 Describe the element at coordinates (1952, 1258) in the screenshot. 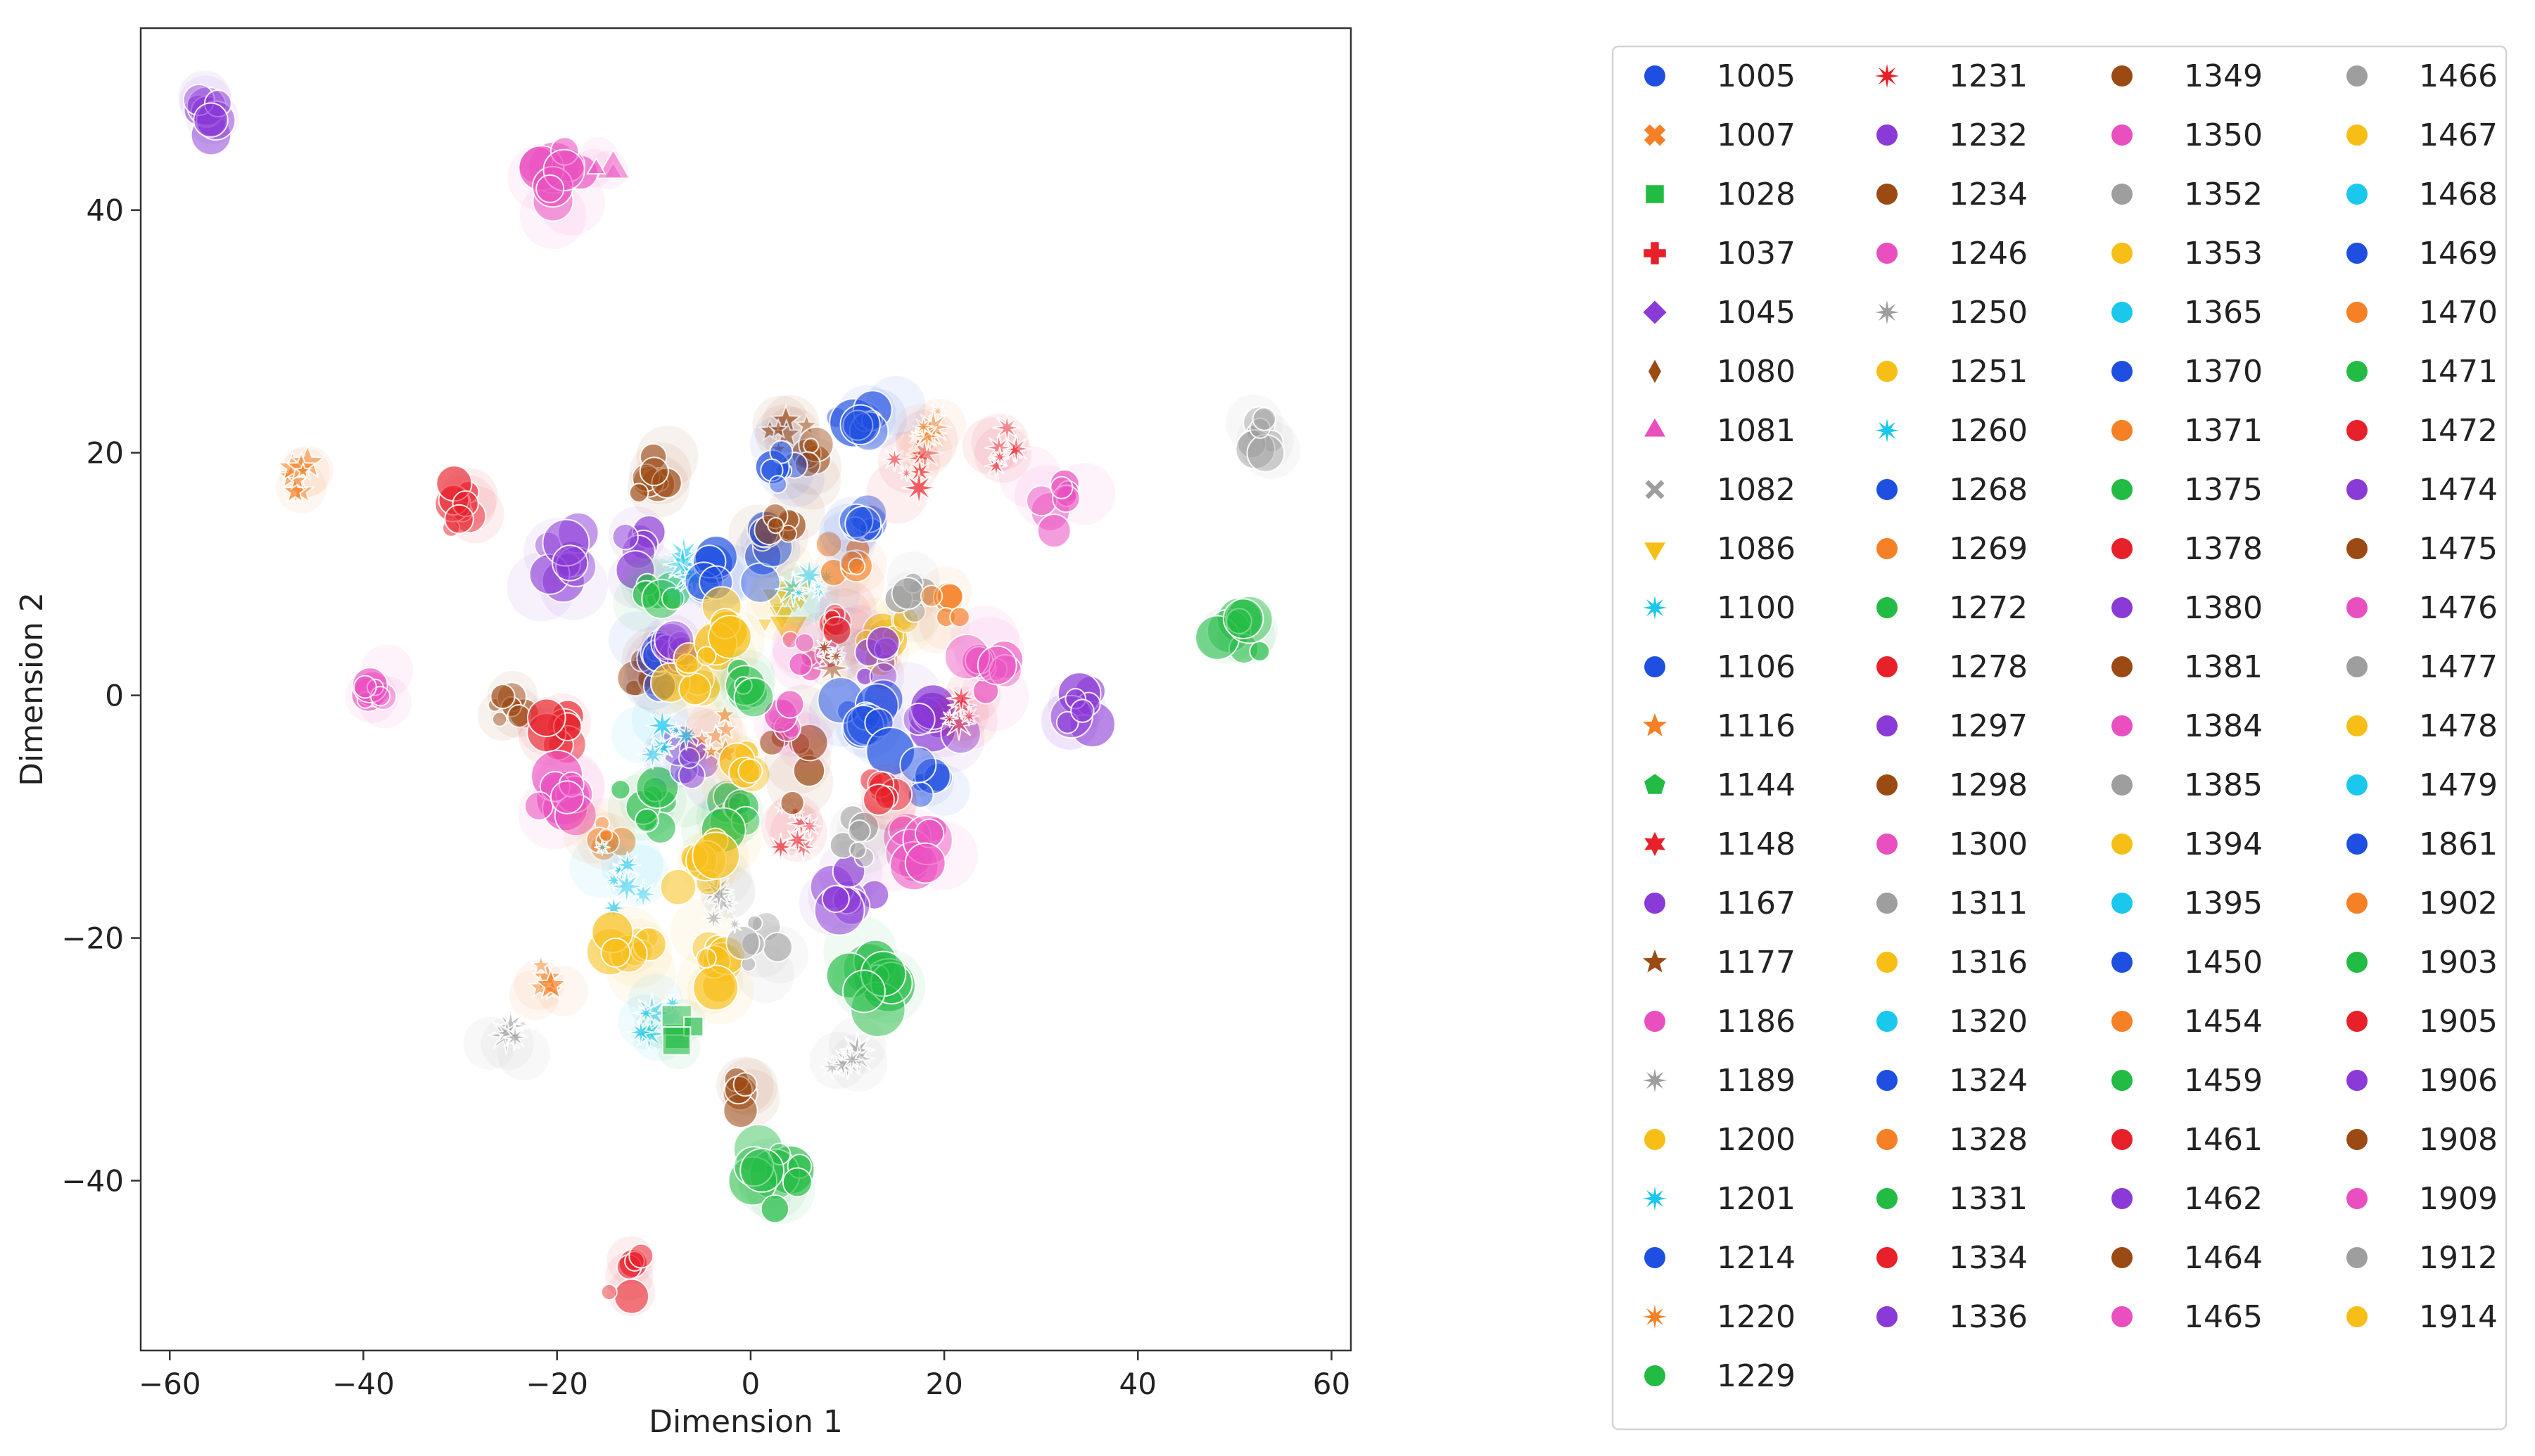

I see `legend-entry-1334: 1334` at that location.